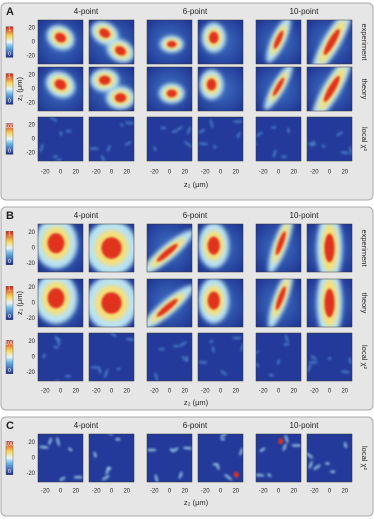 Image resolution: width=374 pixels, height=519 pixels. I want to click on hot-spot, so click(236, 474).